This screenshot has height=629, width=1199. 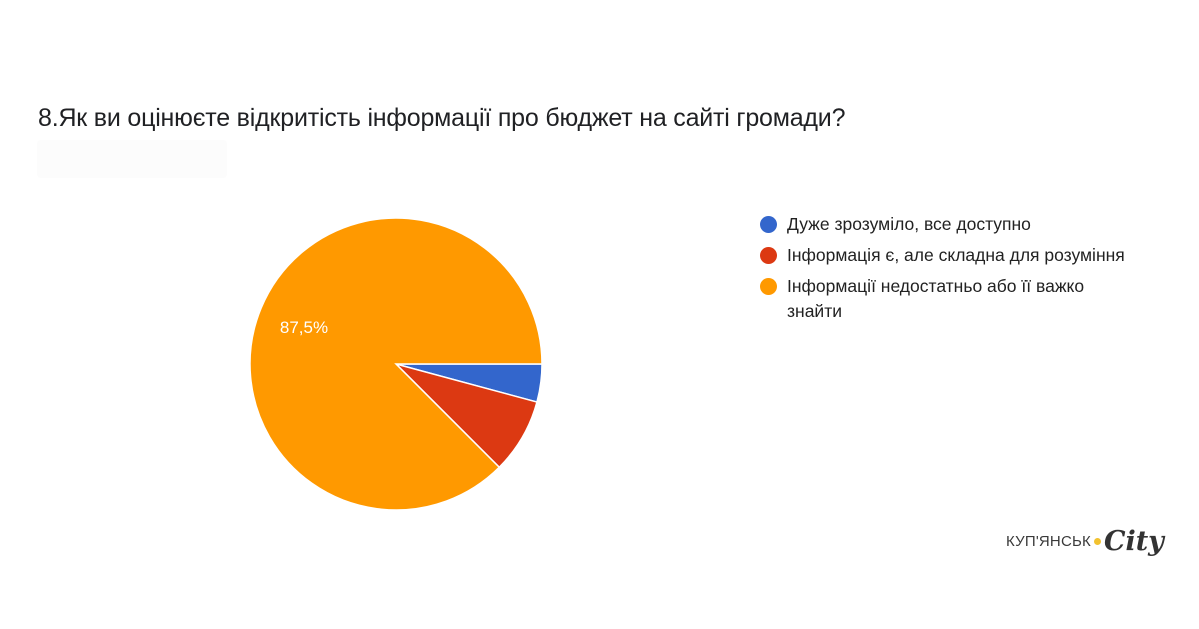 I want to click on logo-dot-icon, so click(x=1097, y=541).